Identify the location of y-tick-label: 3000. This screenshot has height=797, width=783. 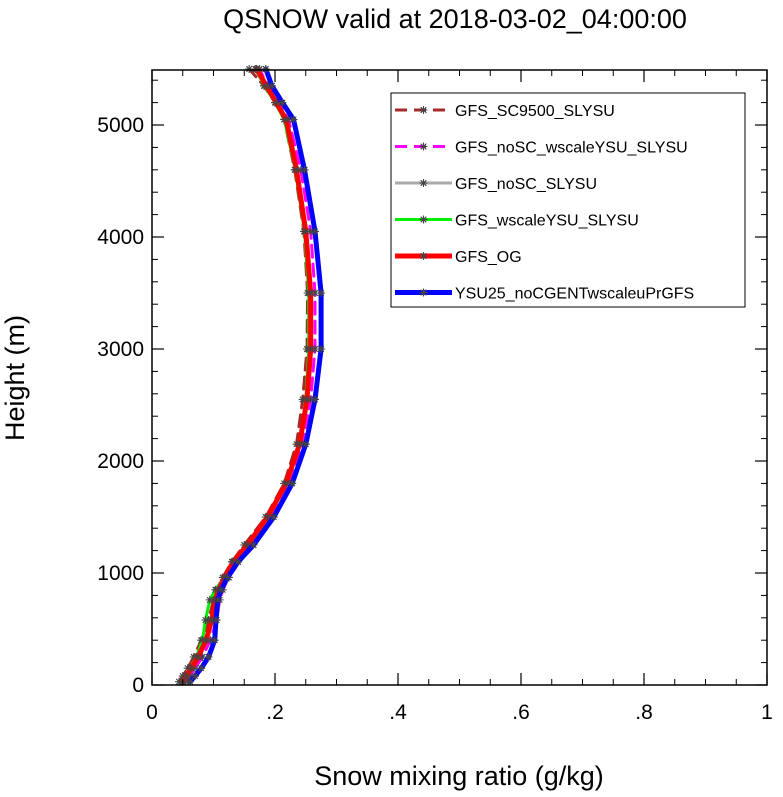
(120, 349).